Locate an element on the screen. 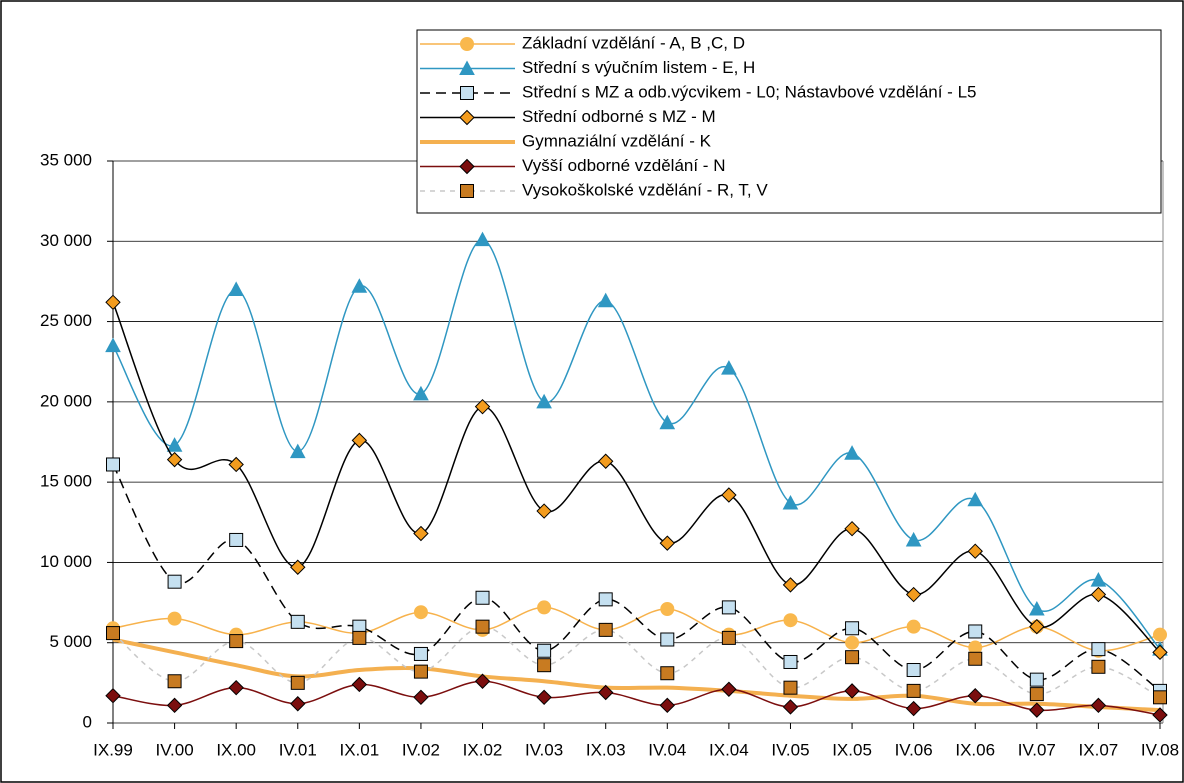 The height and width of the screenshot is (783, 1184). legend-marker is located at coordinates (467, 166).